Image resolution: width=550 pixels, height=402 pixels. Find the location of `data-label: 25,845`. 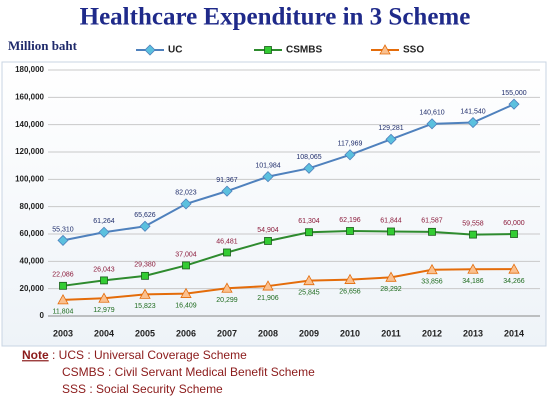

data-label: 25,845 is located at coordinates (309, 293).